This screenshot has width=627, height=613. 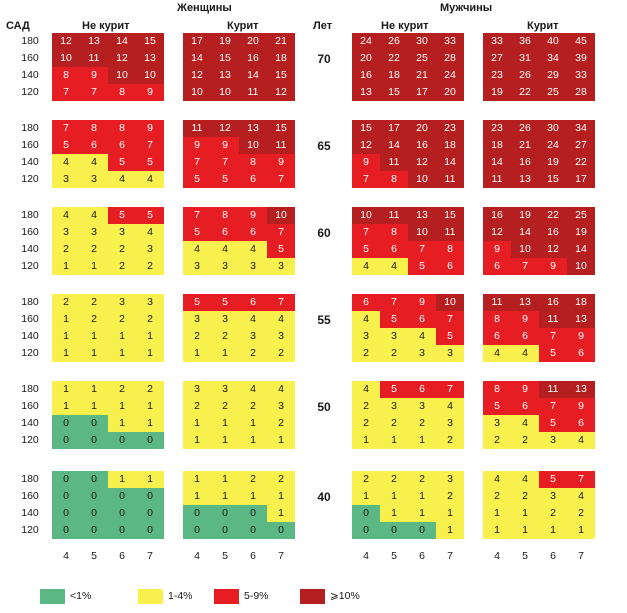 I want to click on risk-cell: 17, so click(x=394, y=128).